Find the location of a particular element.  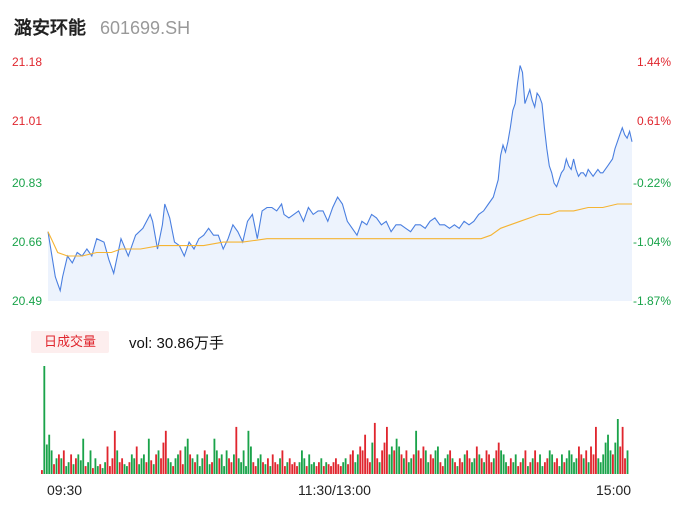

percent-tick-right: 1.44% is located at coordinates (653, 62).